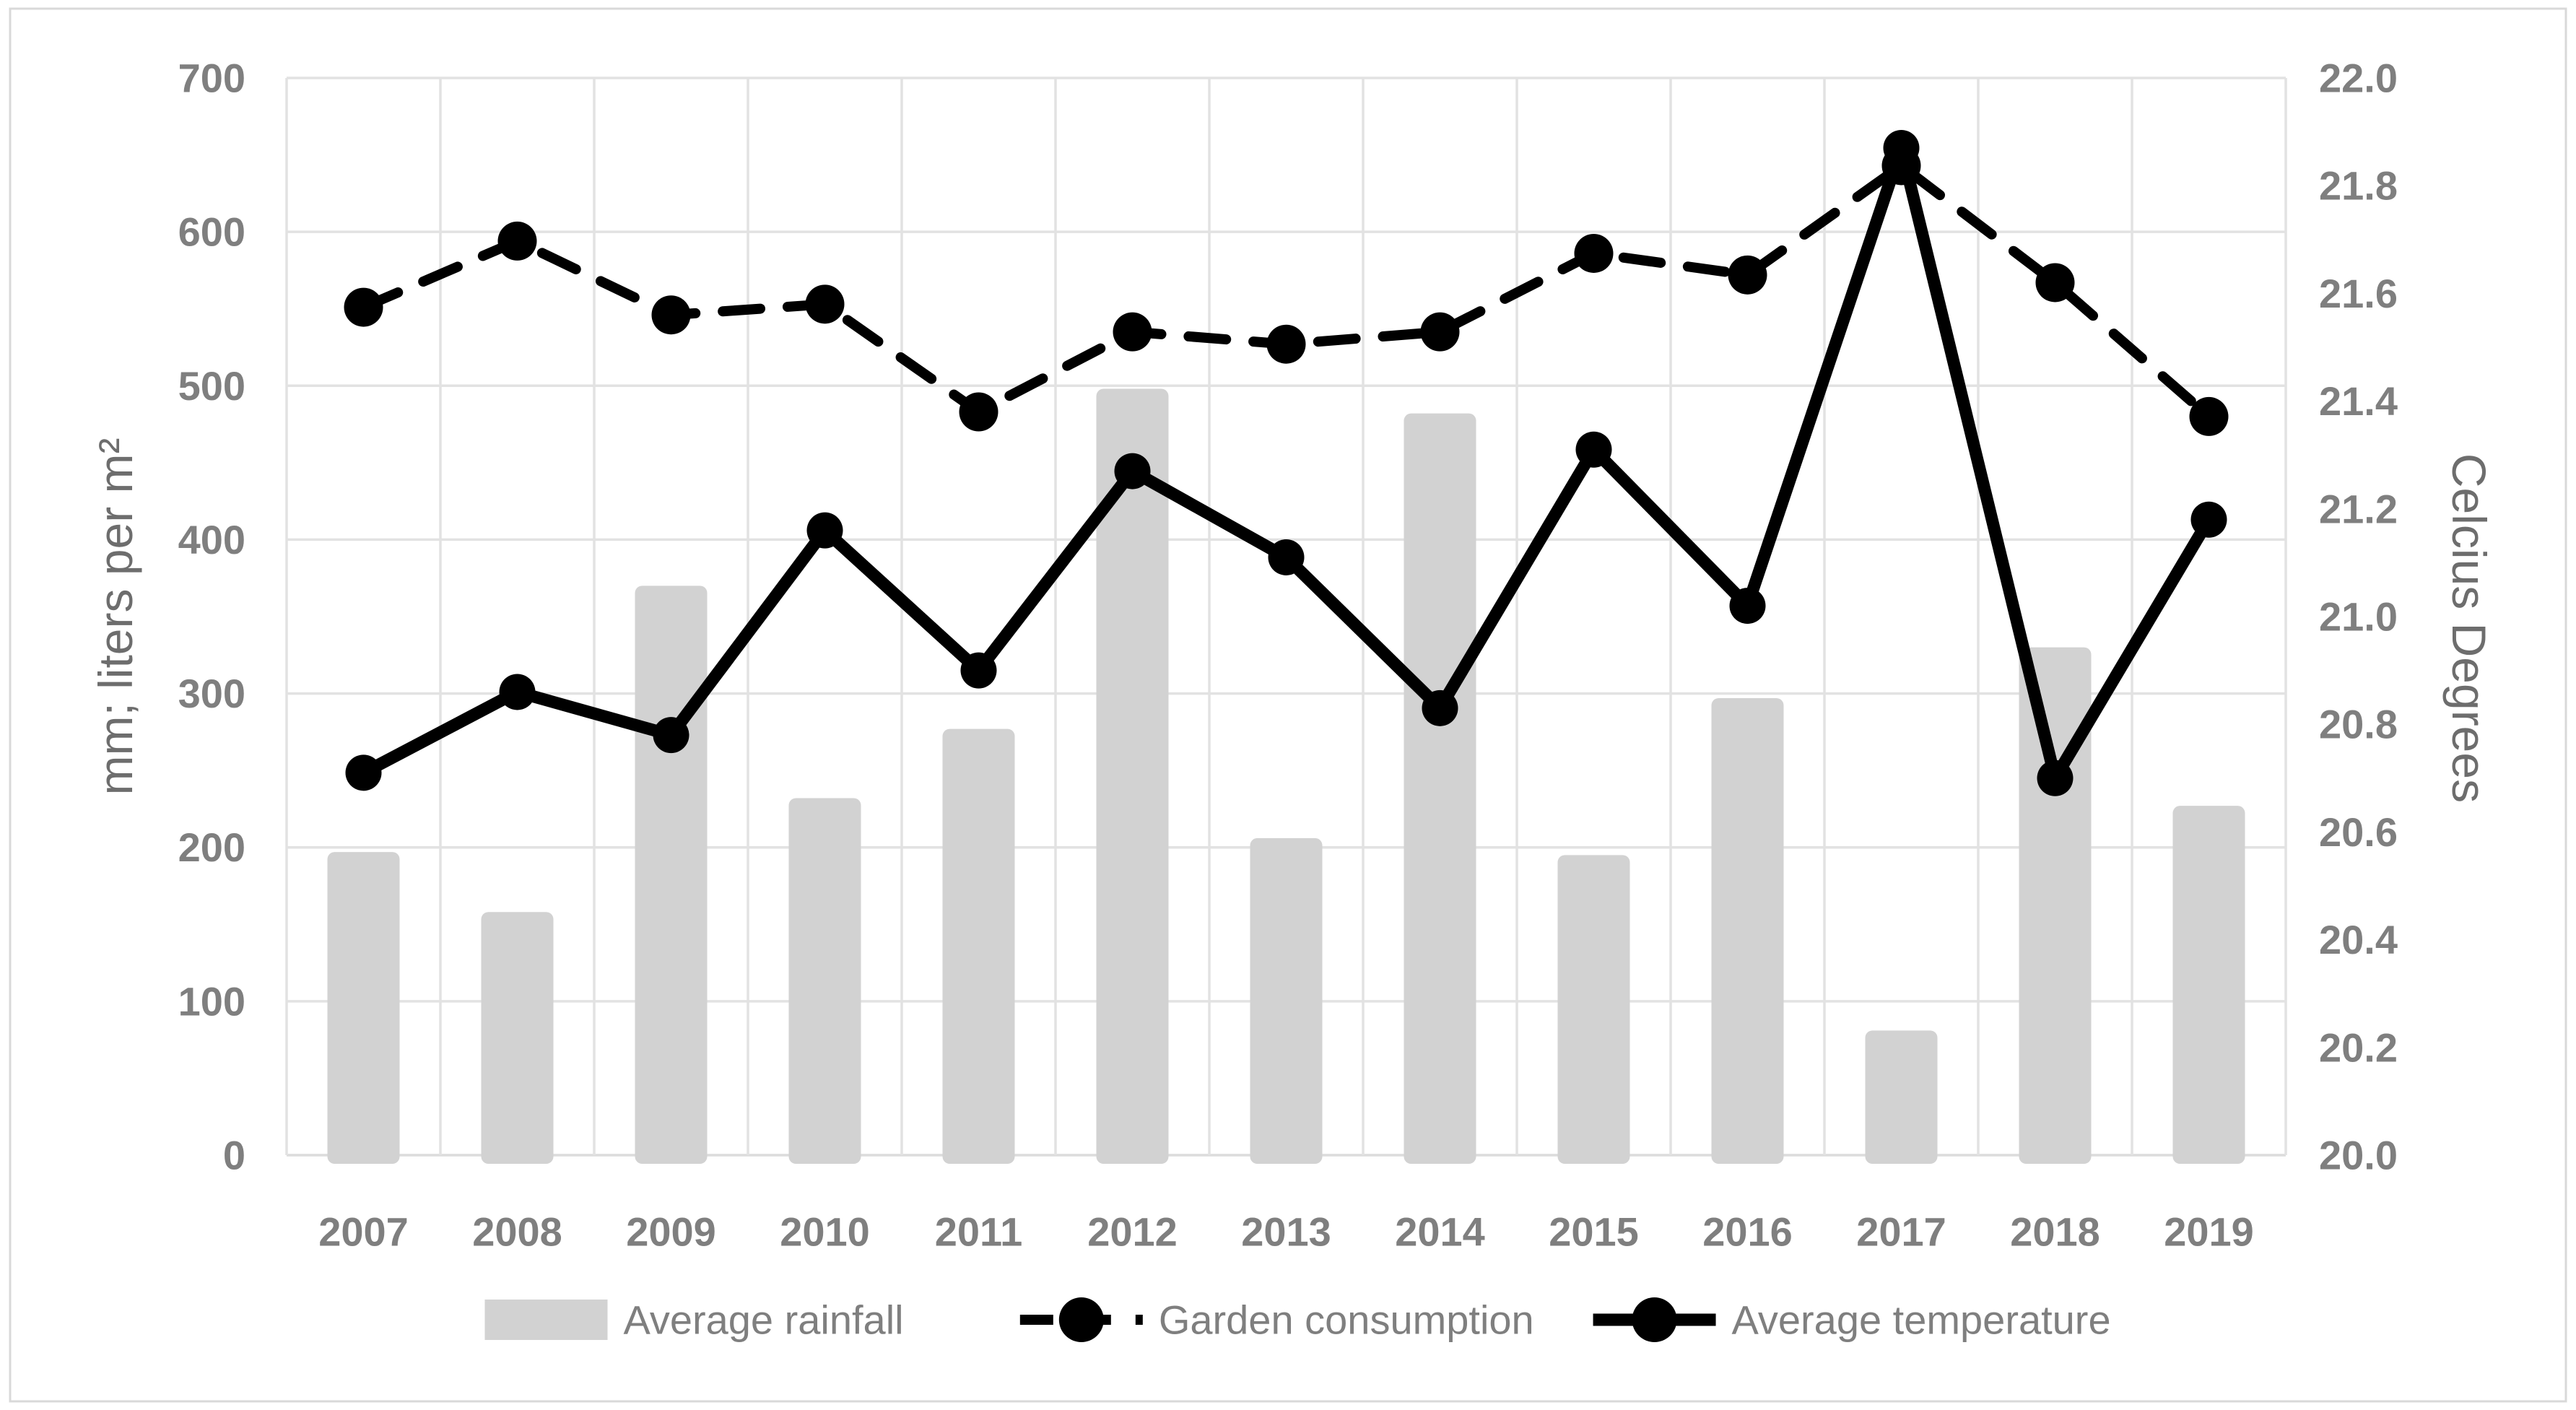 Image resolution: width=2576 pixels, height=1410 pixels. What do you see at coordinates (2358, 1155) in the screenshot?
I see `right-axis-tick-label: 20.0` at bounding box center [2358, 1155].